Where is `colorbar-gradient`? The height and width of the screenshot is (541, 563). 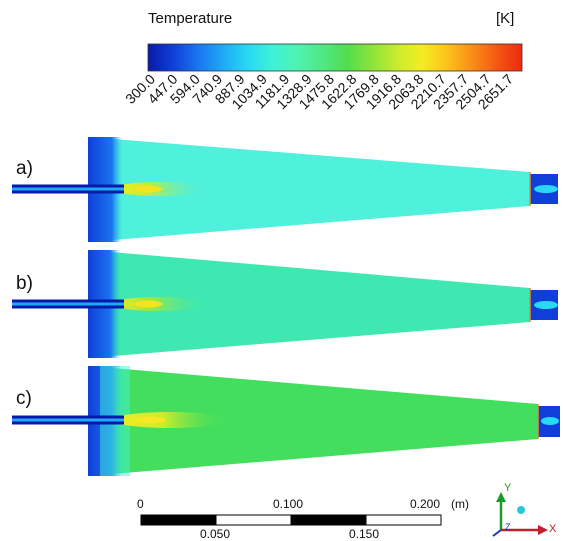
colorbar-gradient is located at coordinates (335, 57).